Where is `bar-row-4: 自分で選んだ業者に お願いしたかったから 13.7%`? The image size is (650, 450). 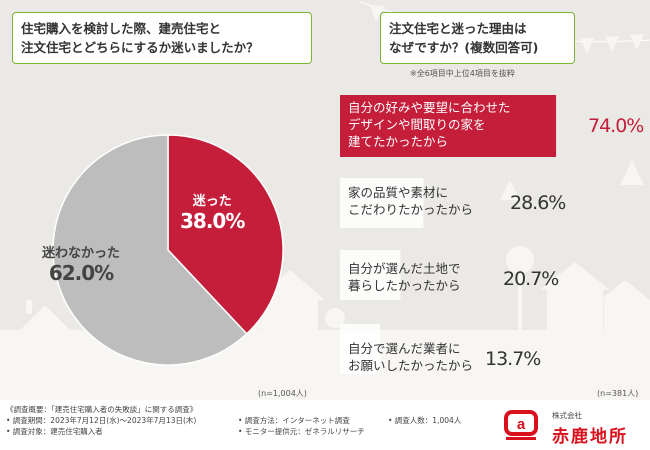 bar-row-4: 自分で選んだ業者に お願いしたかったから 13.7% is located at coordinates (490, 349).